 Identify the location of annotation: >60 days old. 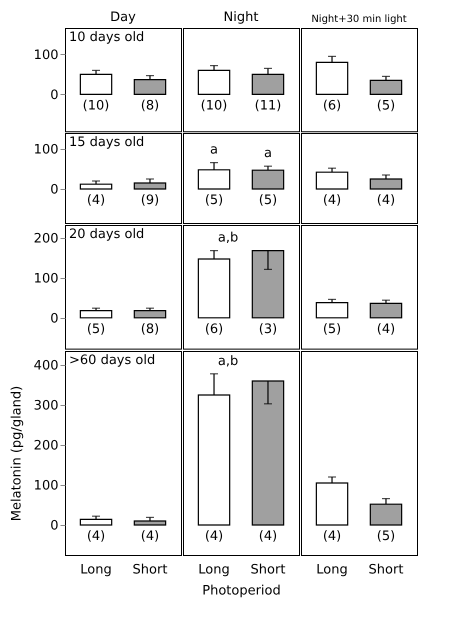
(112, 360).